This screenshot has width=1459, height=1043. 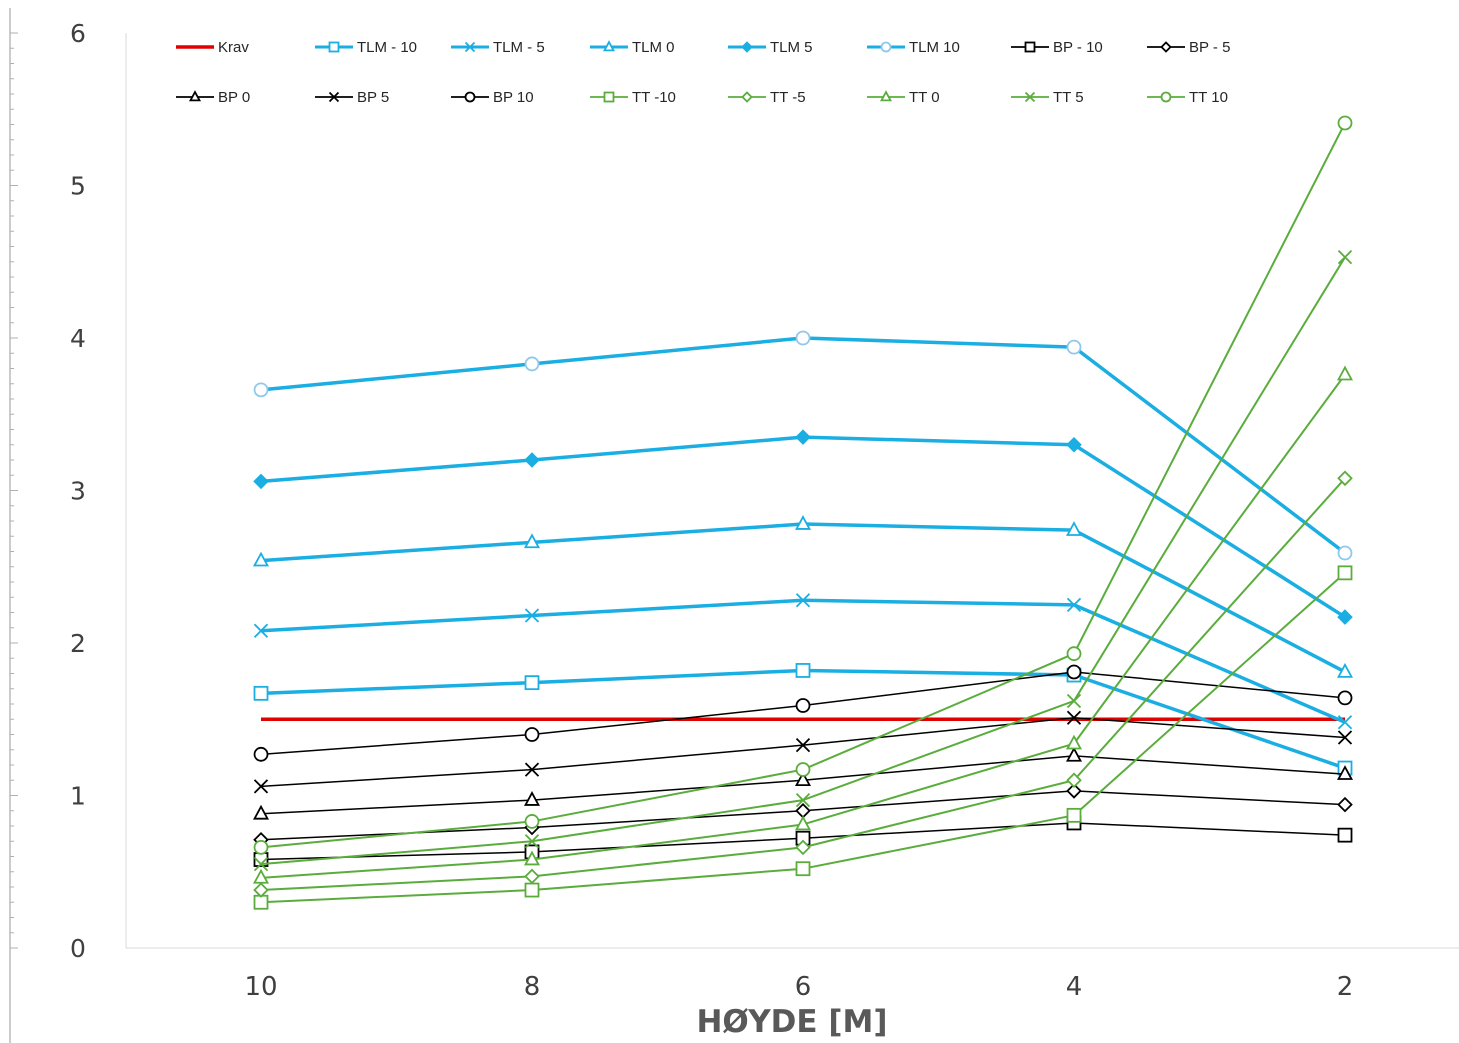 What do you see at coordinates (654, 97) in the screenshot?
I see `legend-label: TT -10` at bounding box center [654, 97].